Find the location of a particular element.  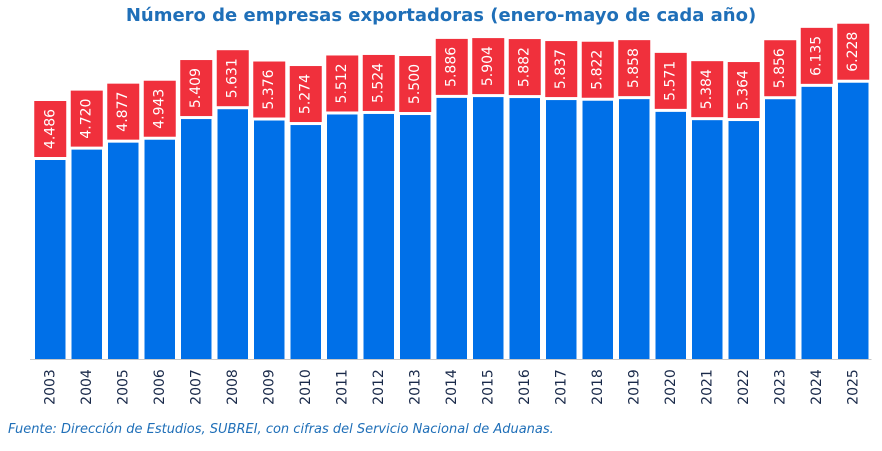

data-label-box-2008 is located at coordinates (232, 78).